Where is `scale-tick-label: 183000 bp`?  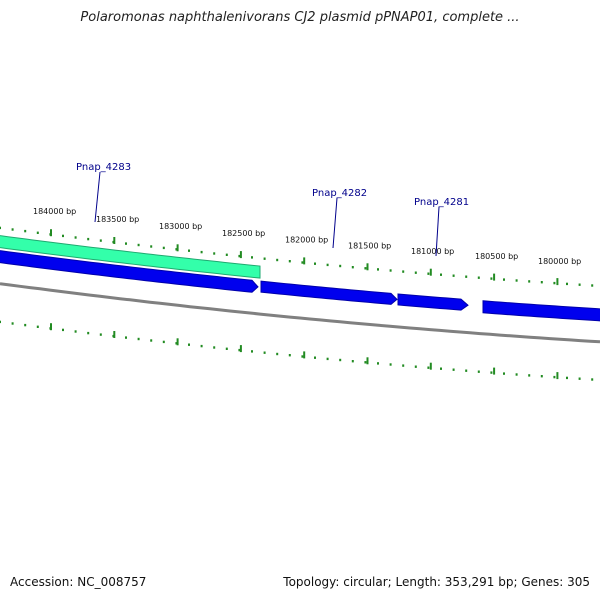 scale-tick-label: 183000 bp is located at coordinates (180, 226).